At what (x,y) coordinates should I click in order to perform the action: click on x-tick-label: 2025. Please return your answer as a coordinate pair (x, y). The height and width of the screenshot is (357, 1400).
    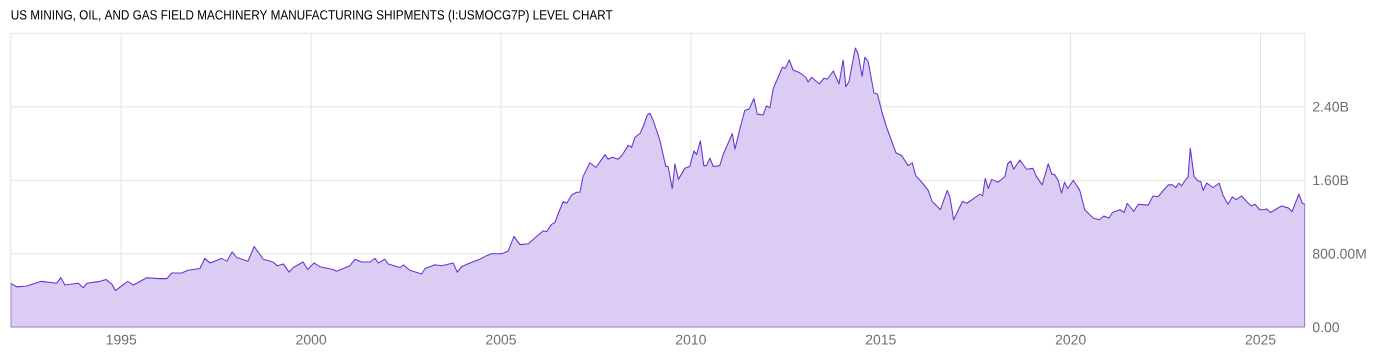
    Looking at the image, I should click on (1260, 339).